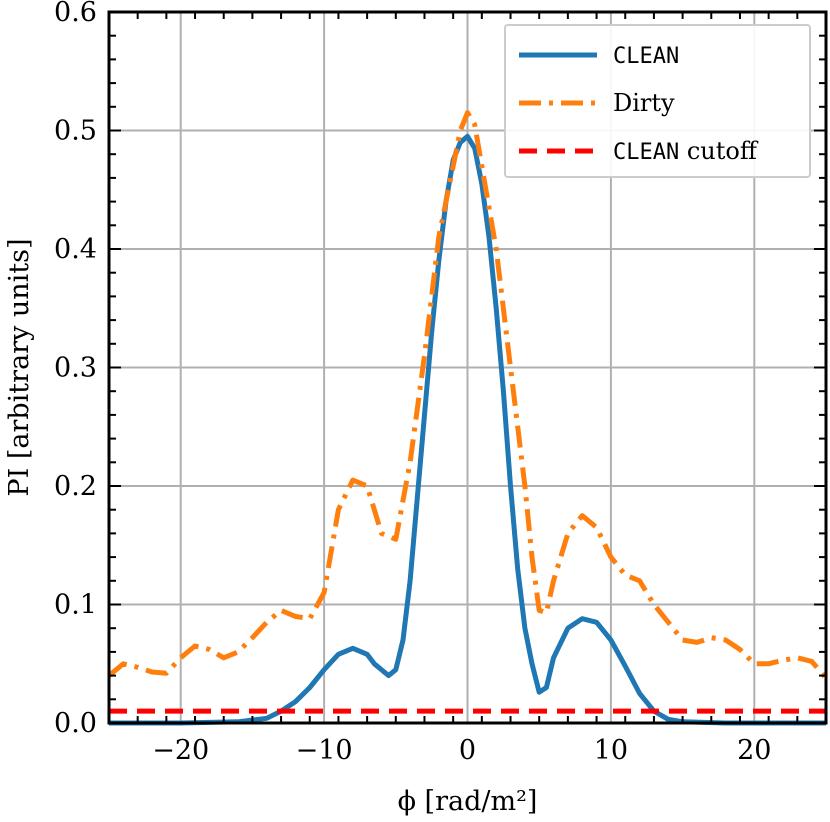  What do you see at coordinates (75, 486) in the screenshot?
I see `y-tick-label: 0.2` at bounding box center [75, 486].